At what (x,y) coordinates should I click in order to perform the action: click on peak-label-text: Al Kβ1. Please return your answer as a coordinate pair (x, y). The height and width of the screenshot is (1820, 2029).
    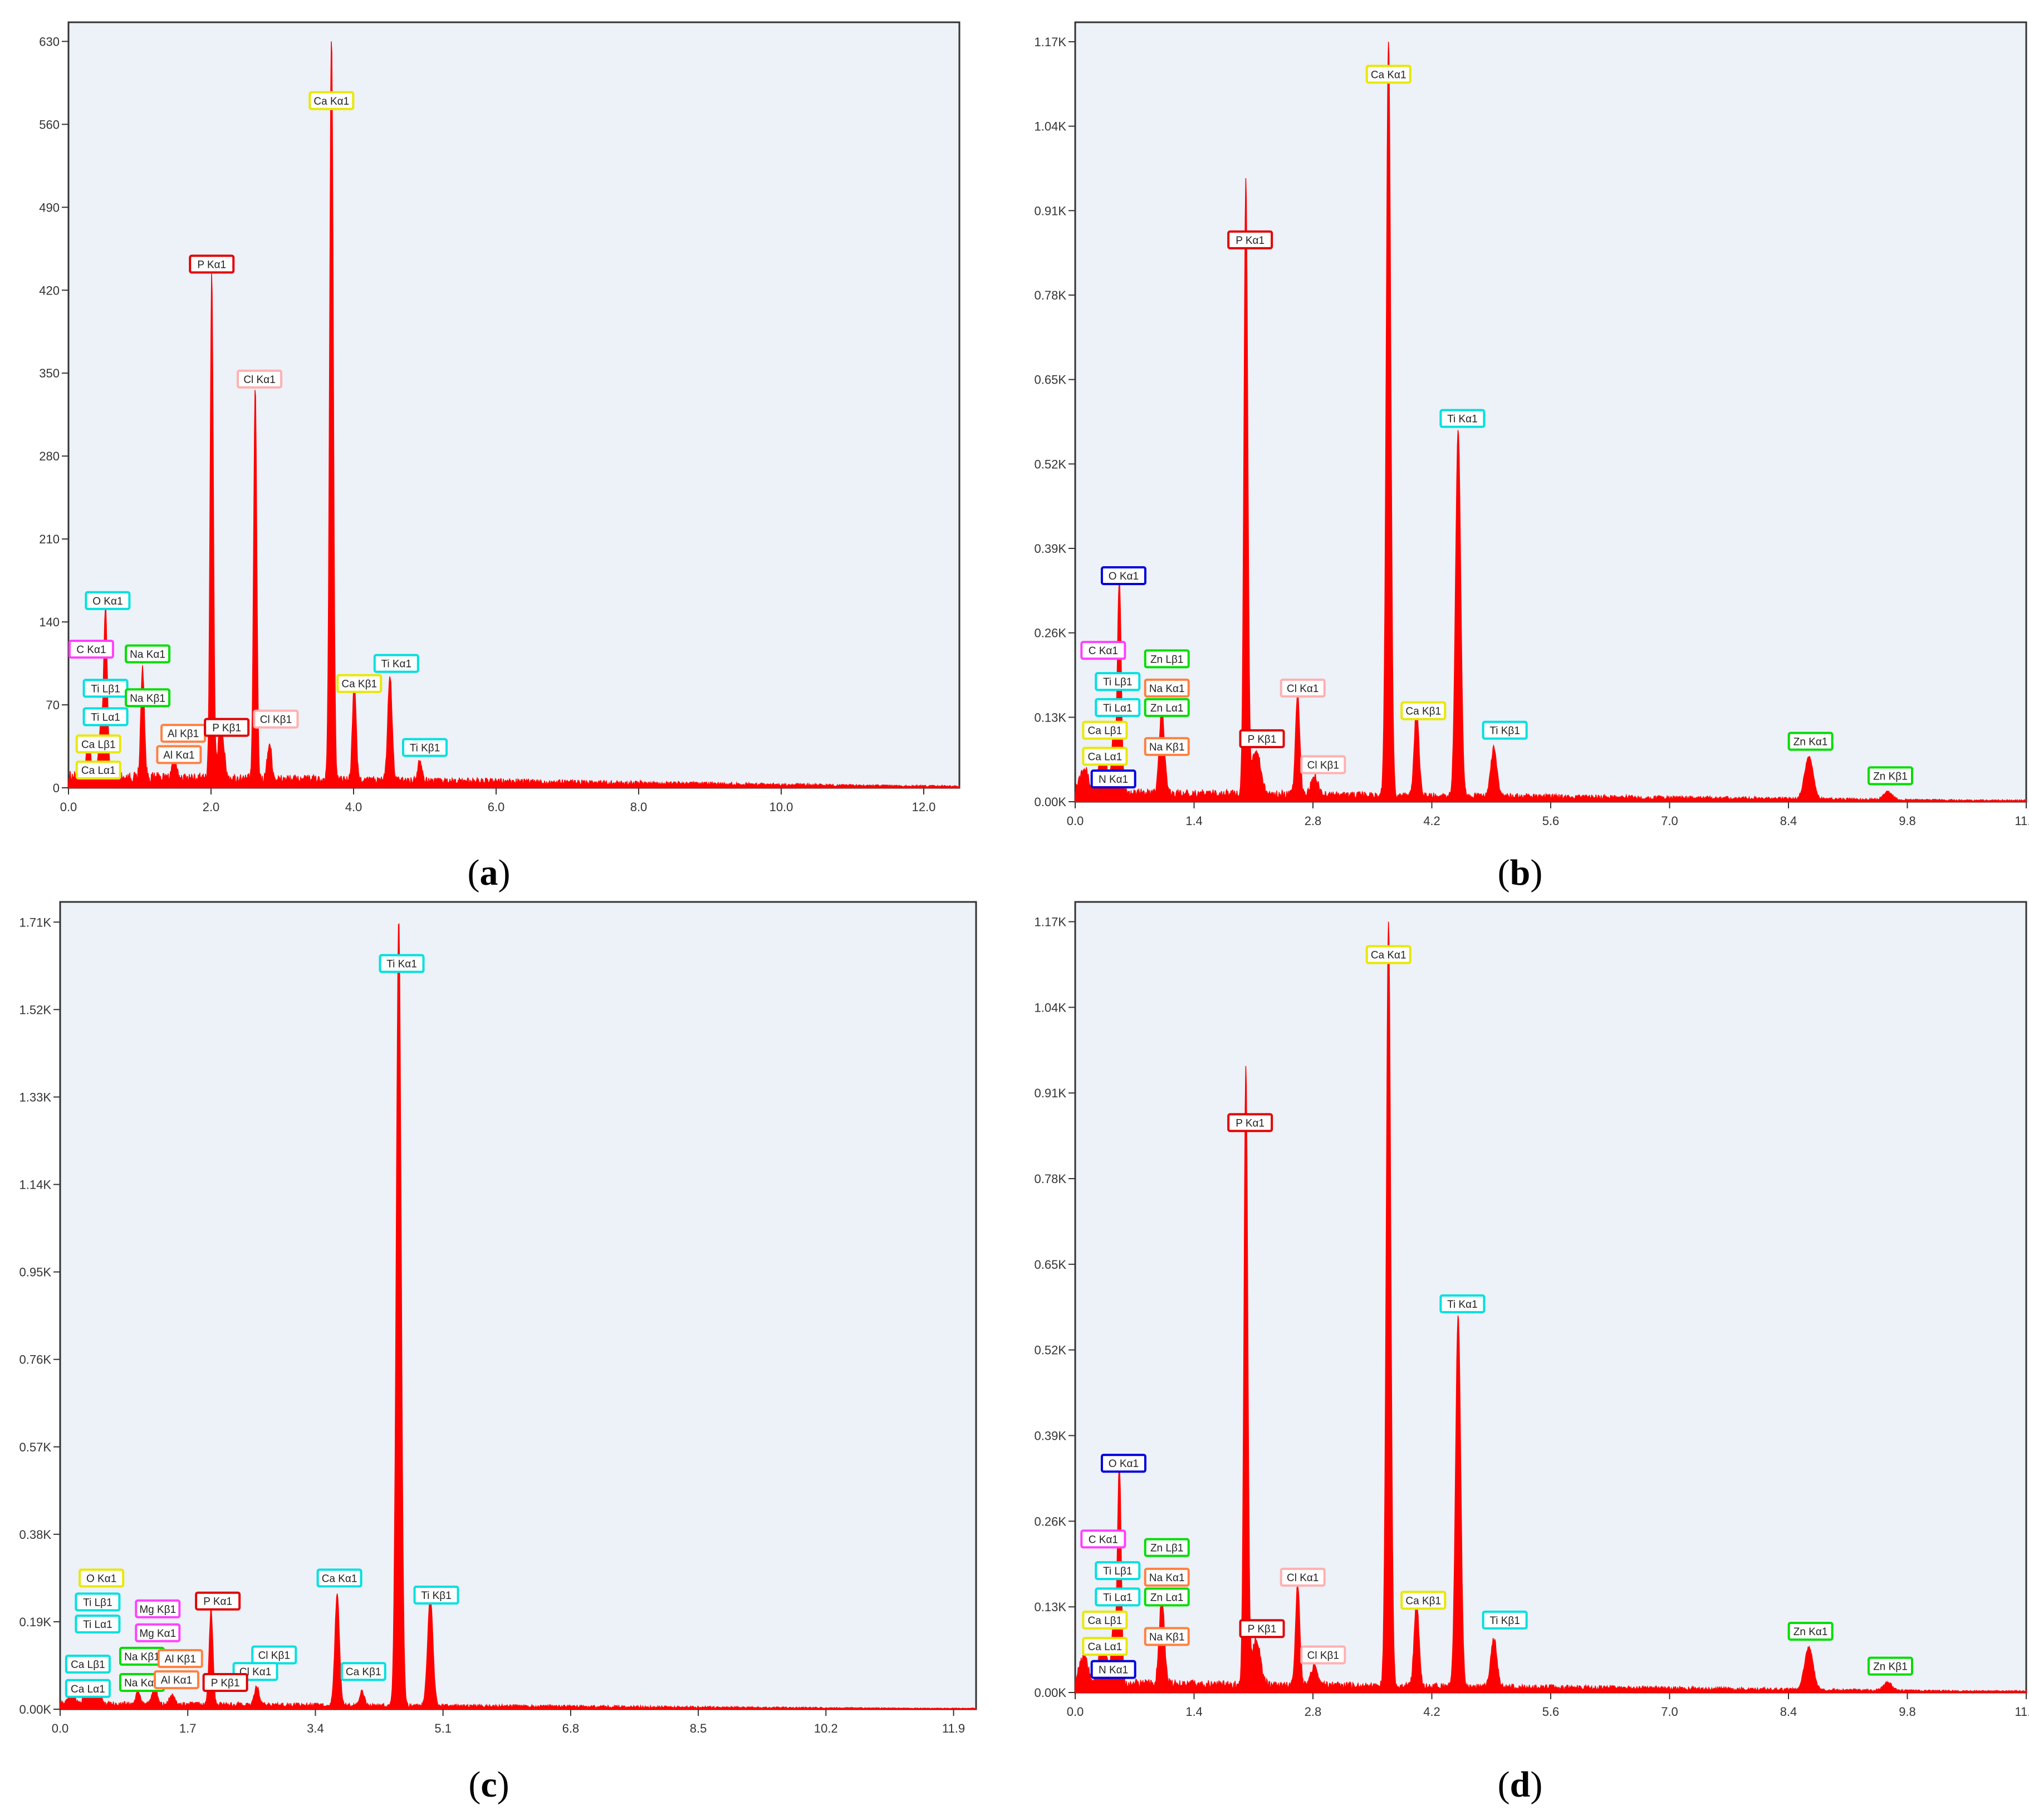
    Looking at the image, I should click on (183, 734).